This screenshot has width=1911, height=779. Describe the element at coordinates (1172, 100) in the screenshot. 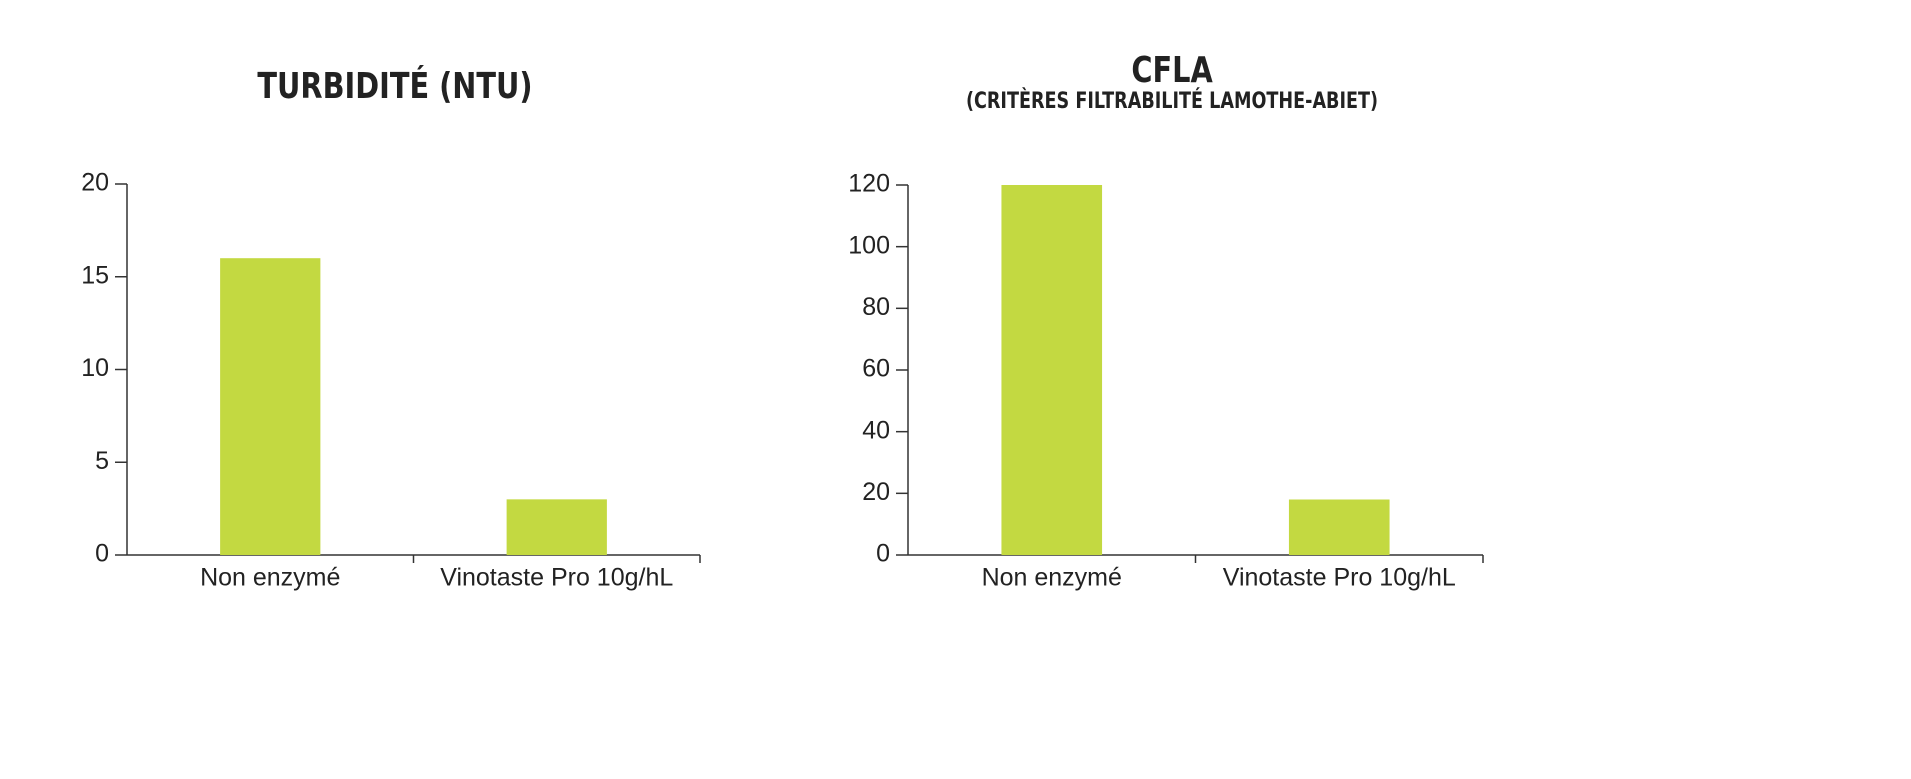

I see `chart-subtitle: (CRITÈRES FILTRABILITÉ LAMOTHE-ABIET)` at that location.